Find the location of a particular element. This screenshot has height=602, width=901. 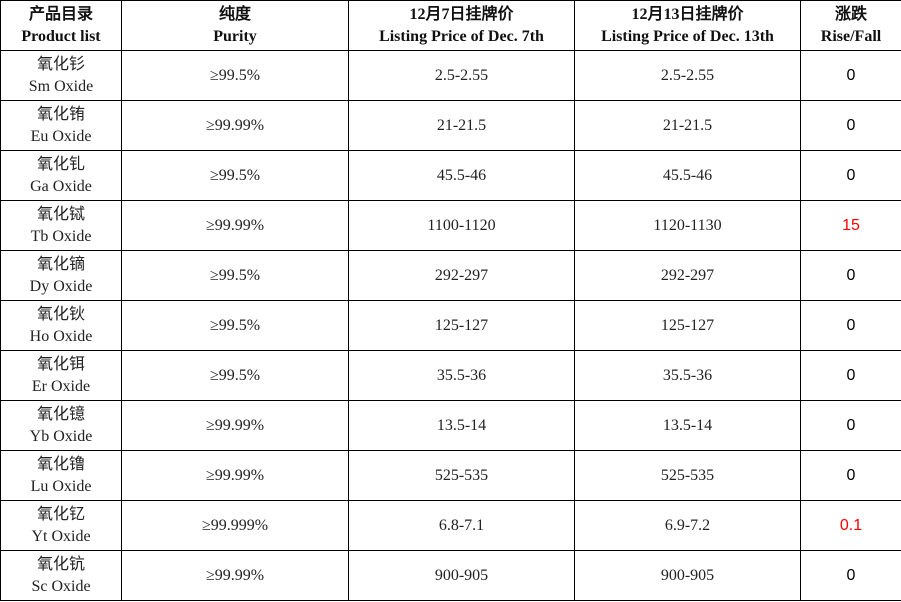

product-zh: 氧化镱 is located at coordinates (60, 414).